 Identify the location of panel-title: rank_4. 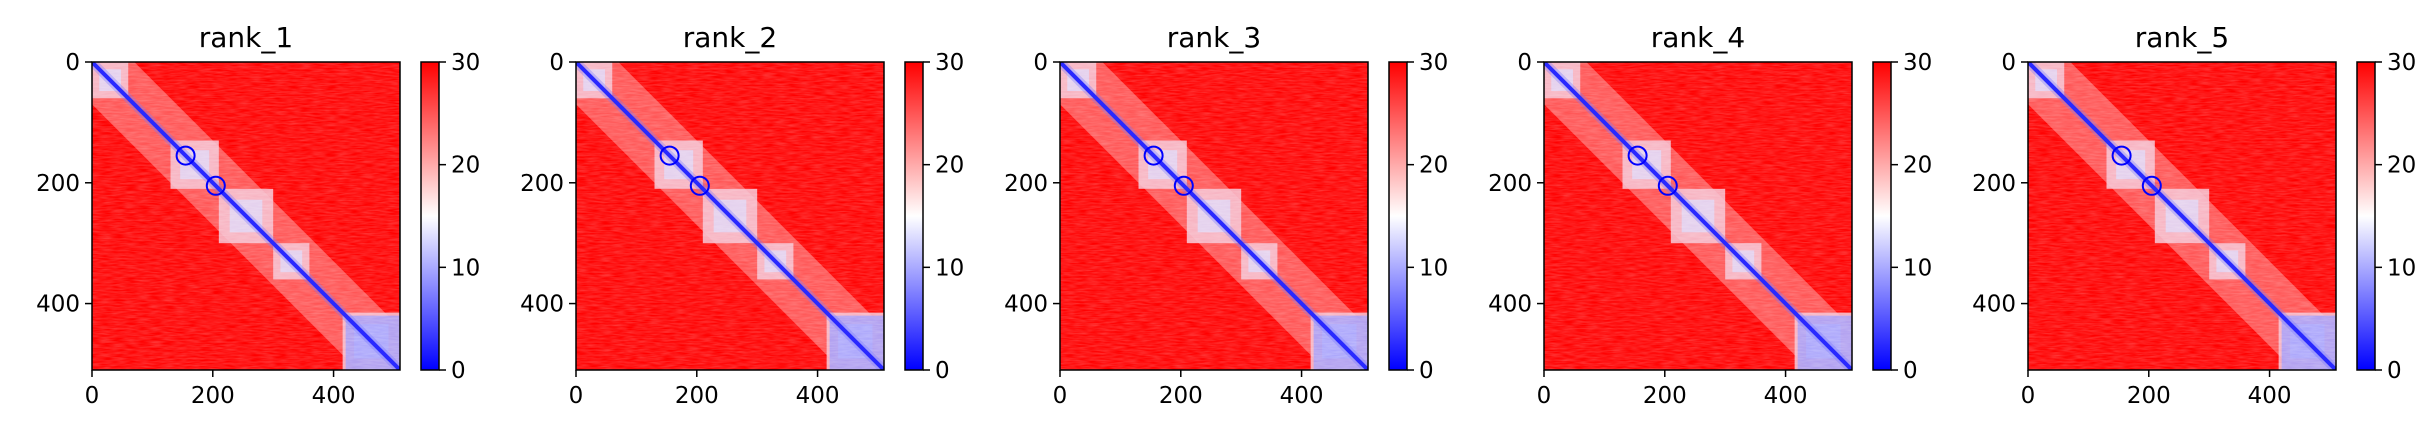
(1698, 37).